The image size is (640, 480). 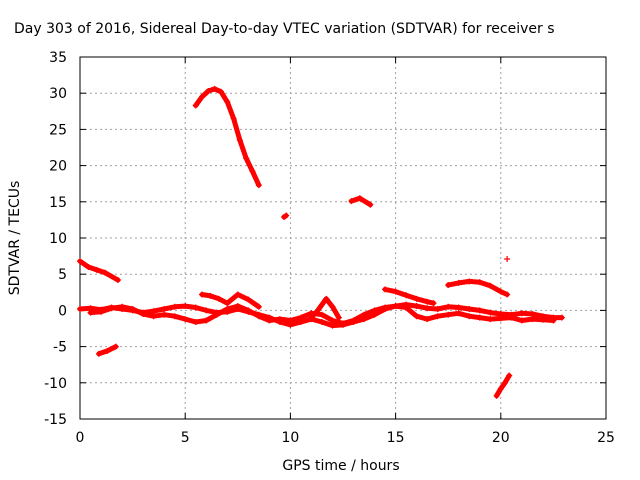 What do you see at coordinates (58, 203) in the screenshot?
I see `y-tick-label: 15` at bounding box center [58, 203].